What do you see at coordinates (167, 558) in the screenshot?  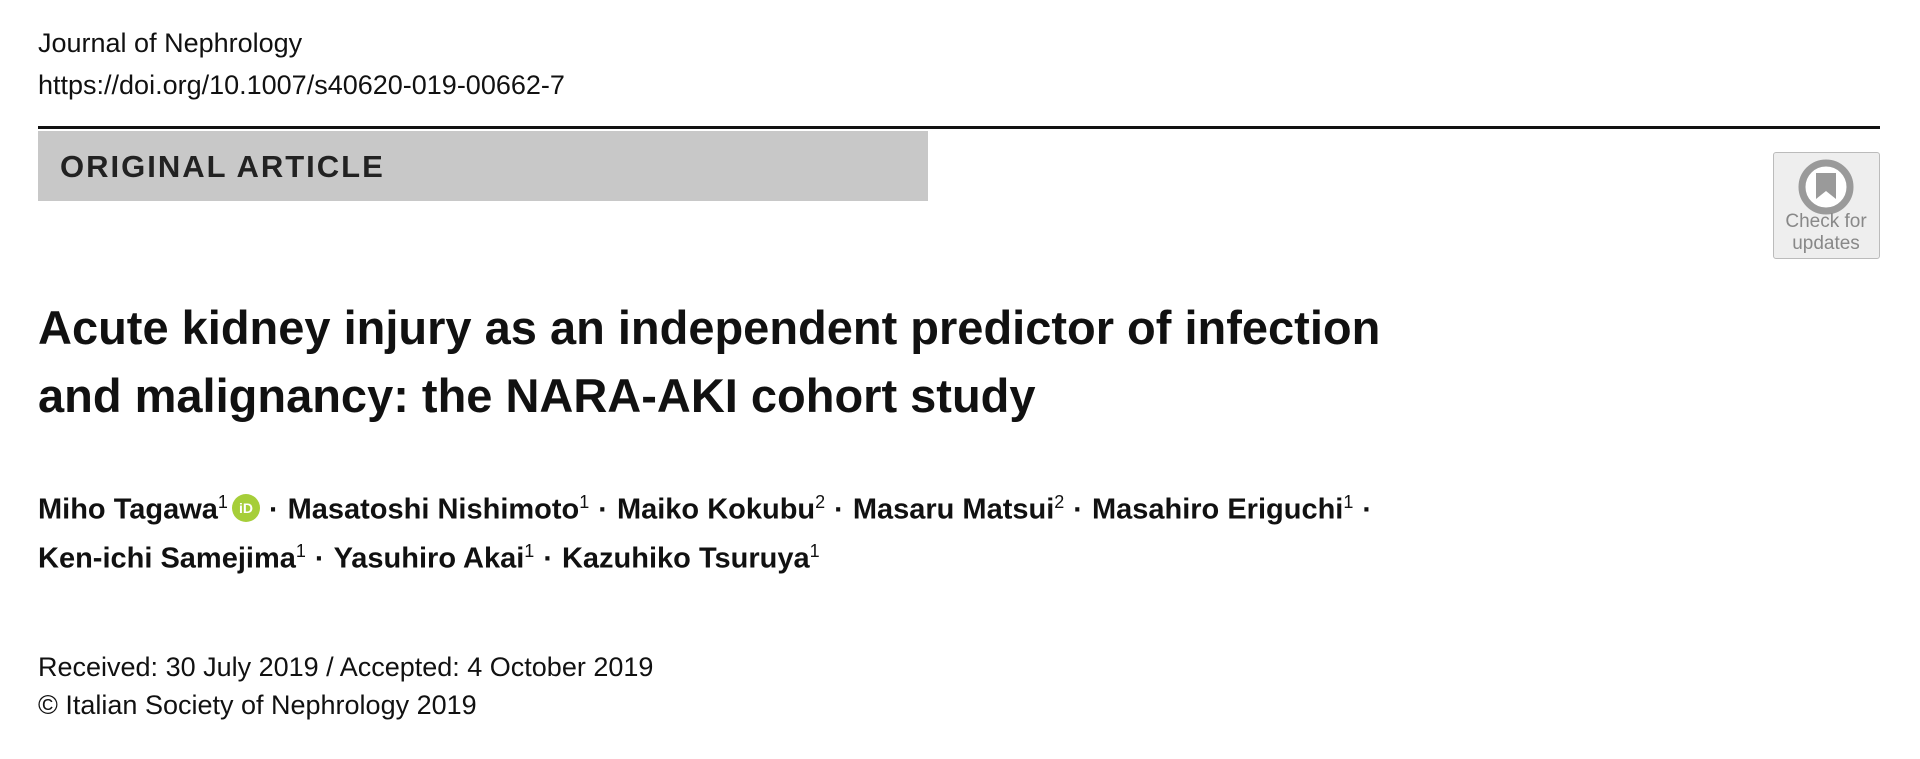 I see `author-name: Ken-ichi Samejima` at bounding box center [167, 558].